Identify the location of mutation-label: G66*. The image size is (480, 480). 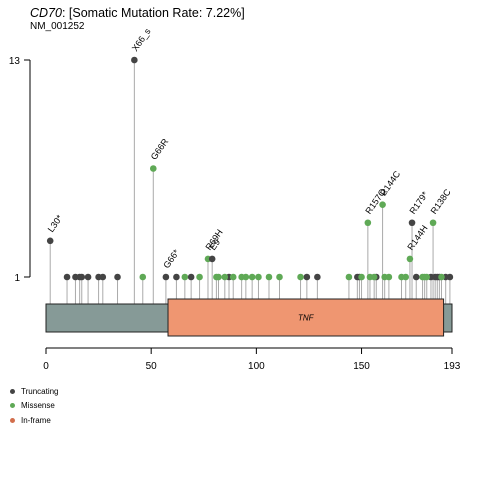
(171, 258).